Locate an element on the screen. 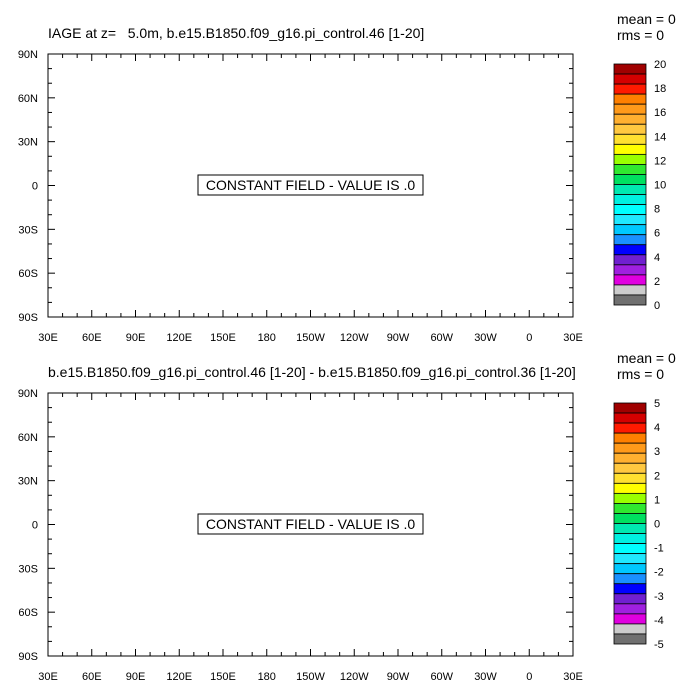  colorbar-label: -4 is located at coordinates (659, 621).